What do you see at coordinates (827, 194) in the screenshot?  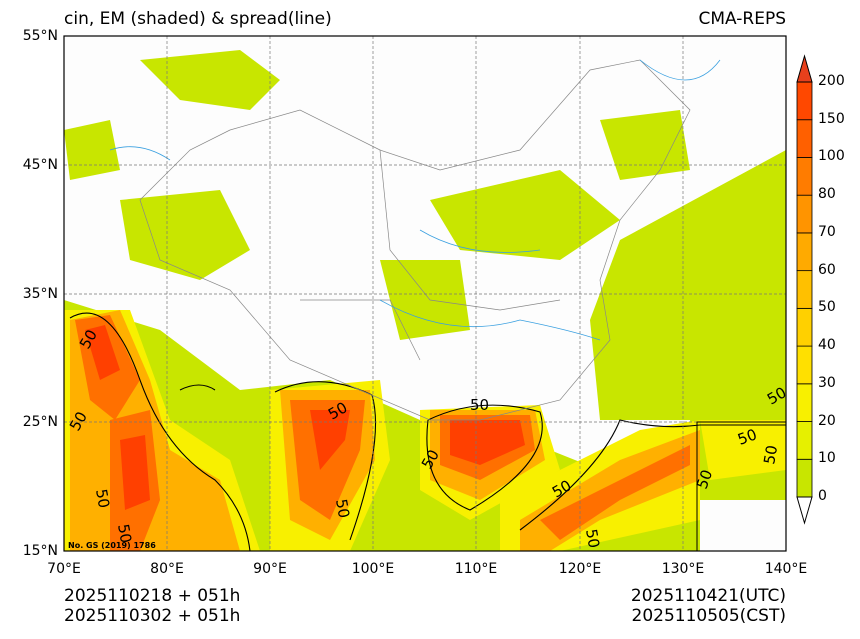 I see `colorbar-tick-label: 80` at bounding box center [827, 194].